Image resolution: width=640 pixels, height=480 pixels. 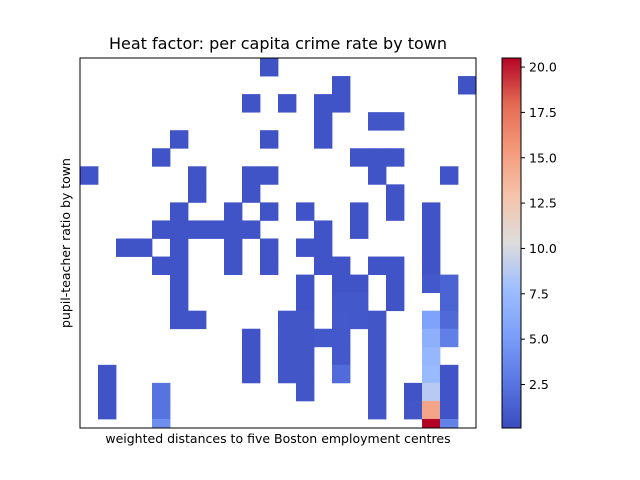 I want to click on colorbar-ticks: 2.5 5.0 7.5 10.0 12.5 15.0 17.5 20.0, so click(x=539, y=226).